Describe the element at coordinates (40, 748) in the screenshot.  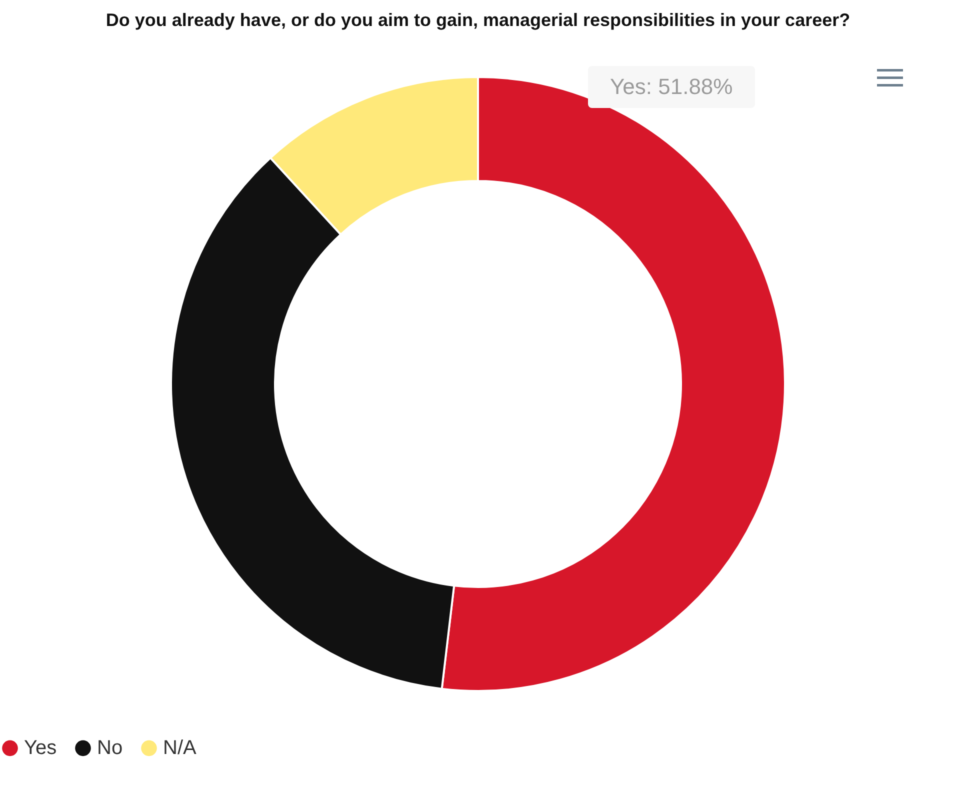
I see `legend-label: Yes` at that location.